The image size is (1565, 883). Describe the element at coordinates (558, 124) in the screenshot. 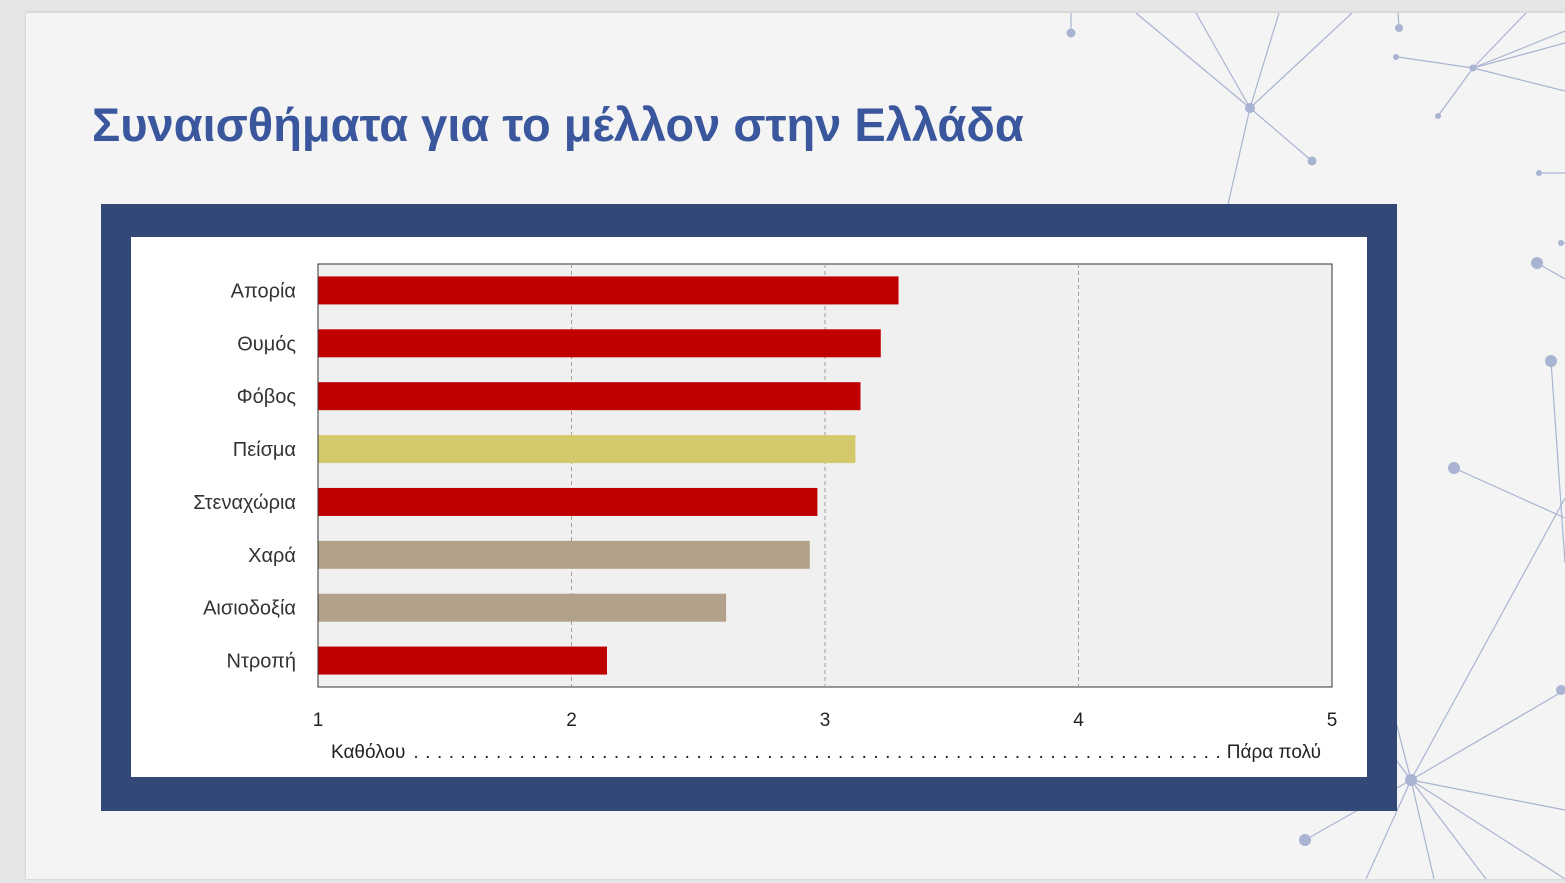

I see `slide-title: Συναισθήματα για το μέλλον στην Ελλάδα` at that location.